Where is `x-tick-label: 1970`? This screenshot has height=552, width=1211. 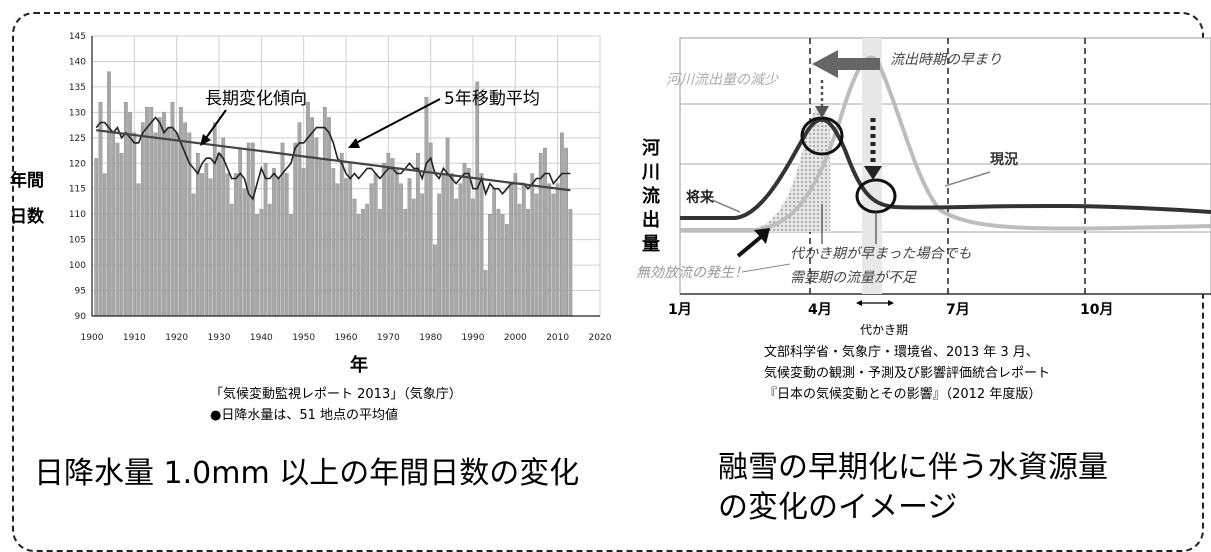 x-tick-label: 1970 is located at coordinates (388, 338).